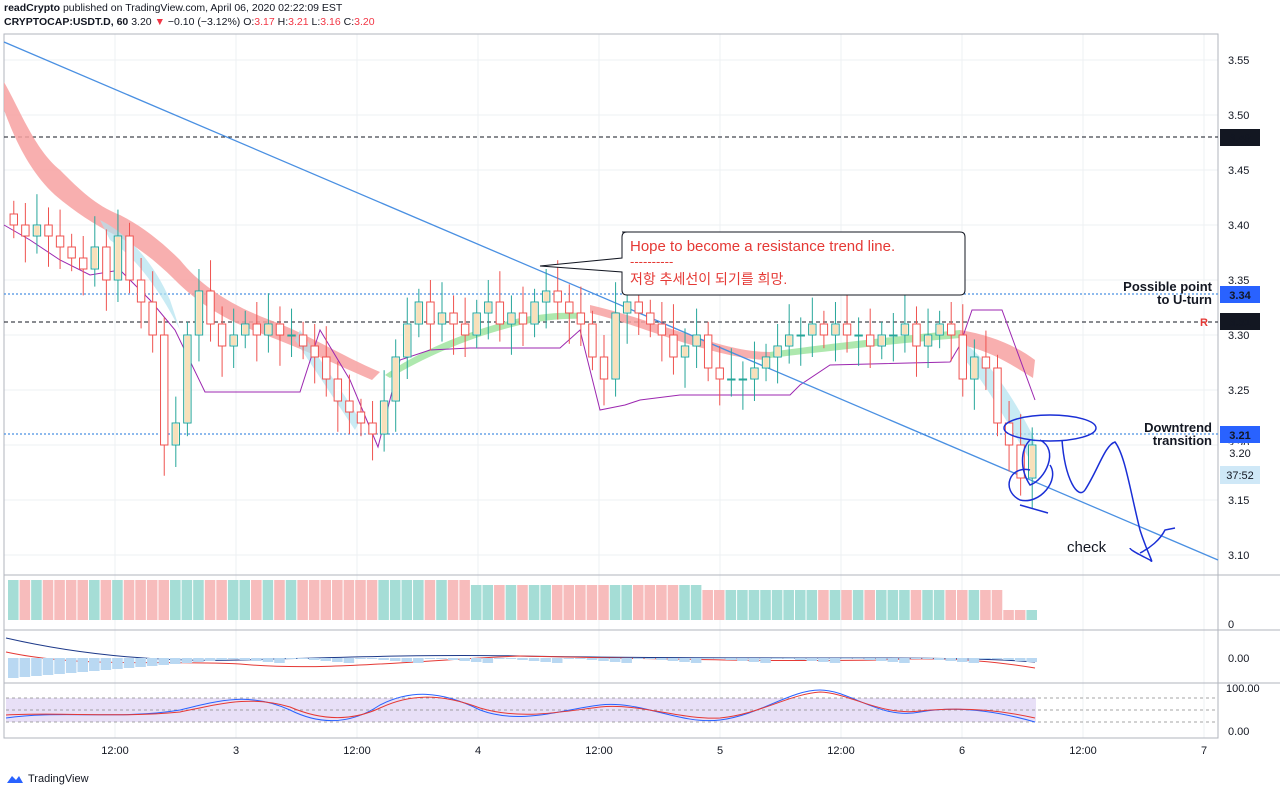  Describe the element at coordinates (708, 279) in the screenshot. I see `callout-text-kr: 저항 추세선이 되기를 희망.` at that location.